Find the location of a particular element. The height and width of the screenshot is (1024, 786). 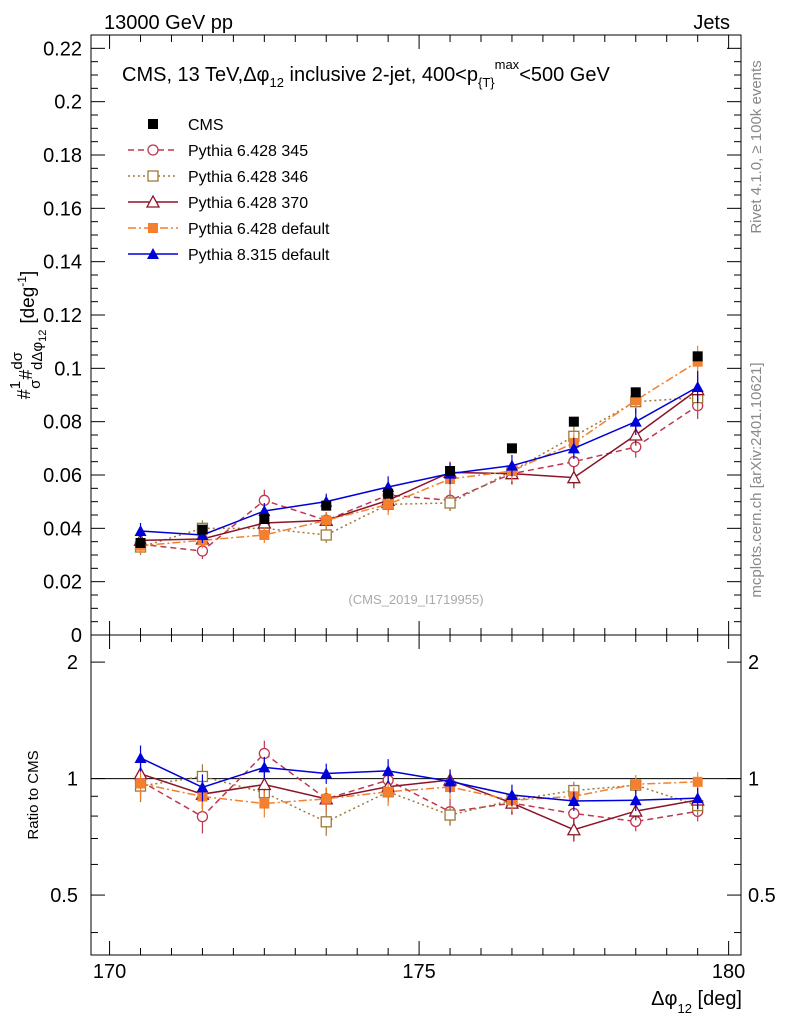

y-tick-label: 0.18 is located at coordinates (62, 156).